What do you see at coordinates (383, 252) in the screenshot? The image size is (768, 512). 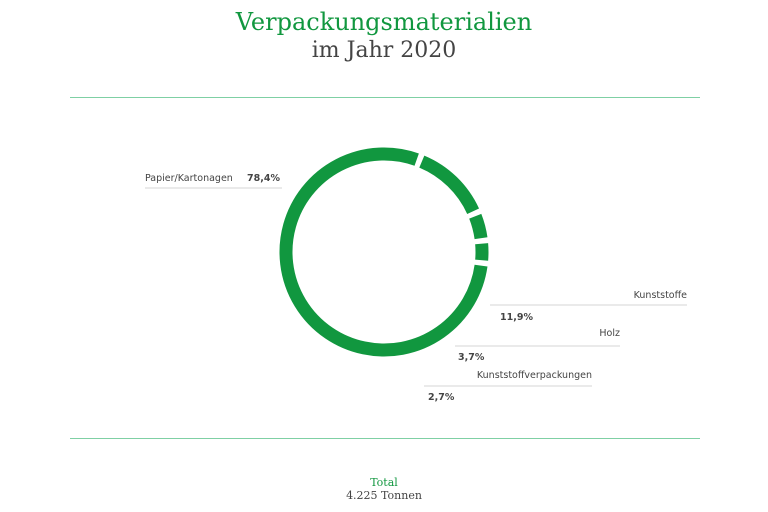 I see `slice-papier-kartonagen` at bounding box center [383, 252].